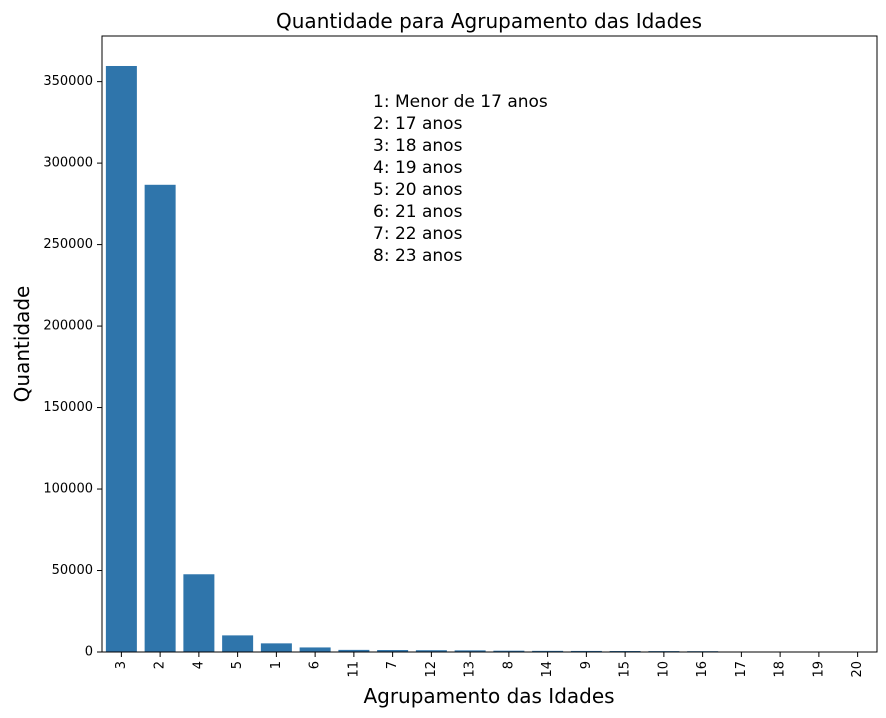 The height and width of the screenshot is (718, 886). Describe the element at coordinates (625, 669) in the screenshot. I see `x-tick-label: 15` at that location.